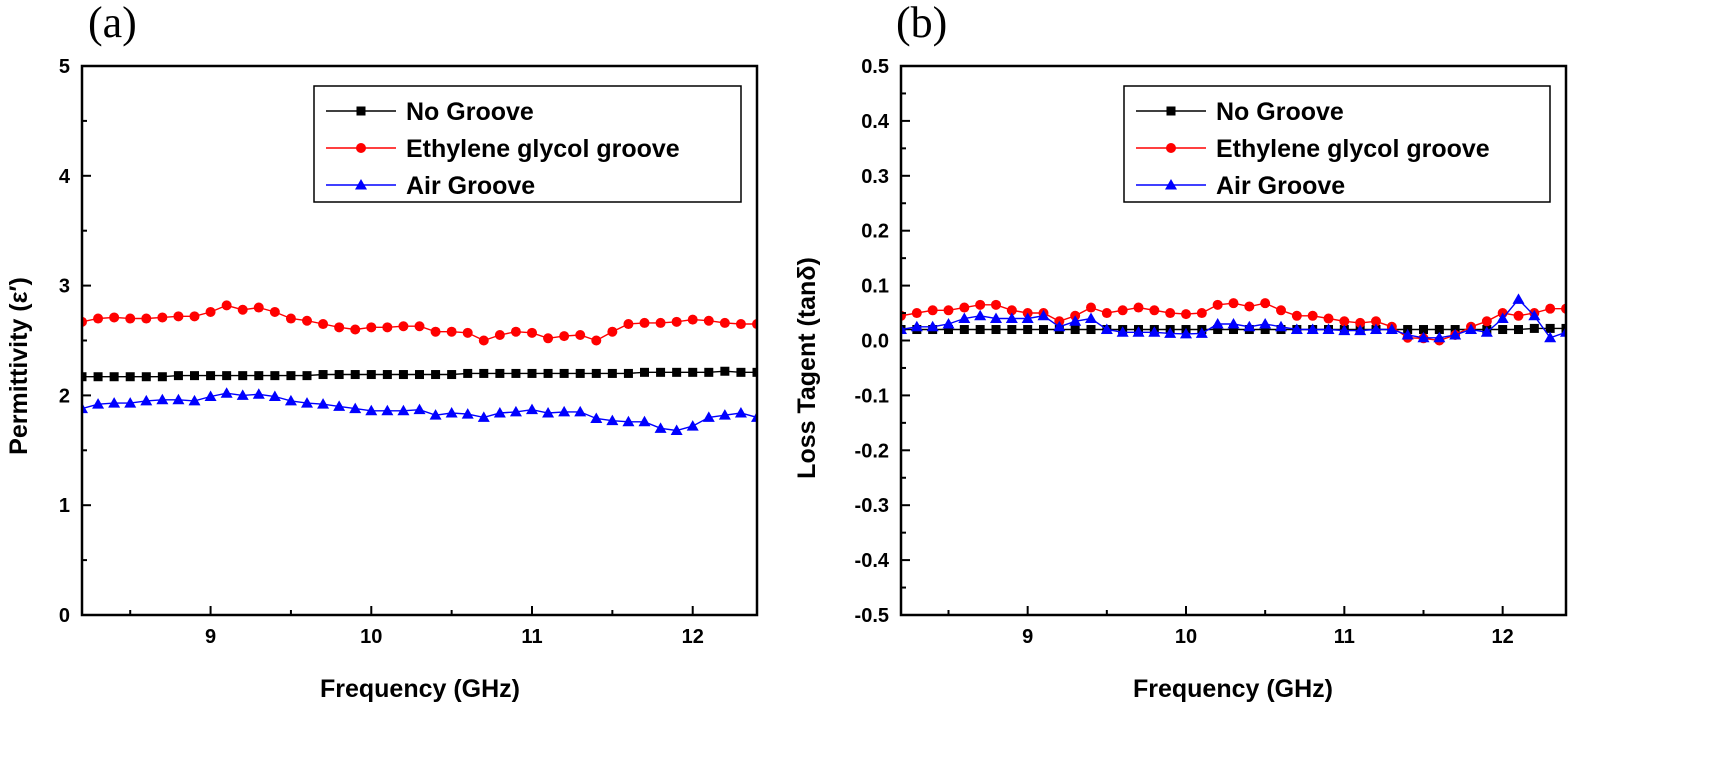 Image resolution: width=1716 pixels, height=765 pixels. I want to click on panel-label-a: (a), so click(112, 23).